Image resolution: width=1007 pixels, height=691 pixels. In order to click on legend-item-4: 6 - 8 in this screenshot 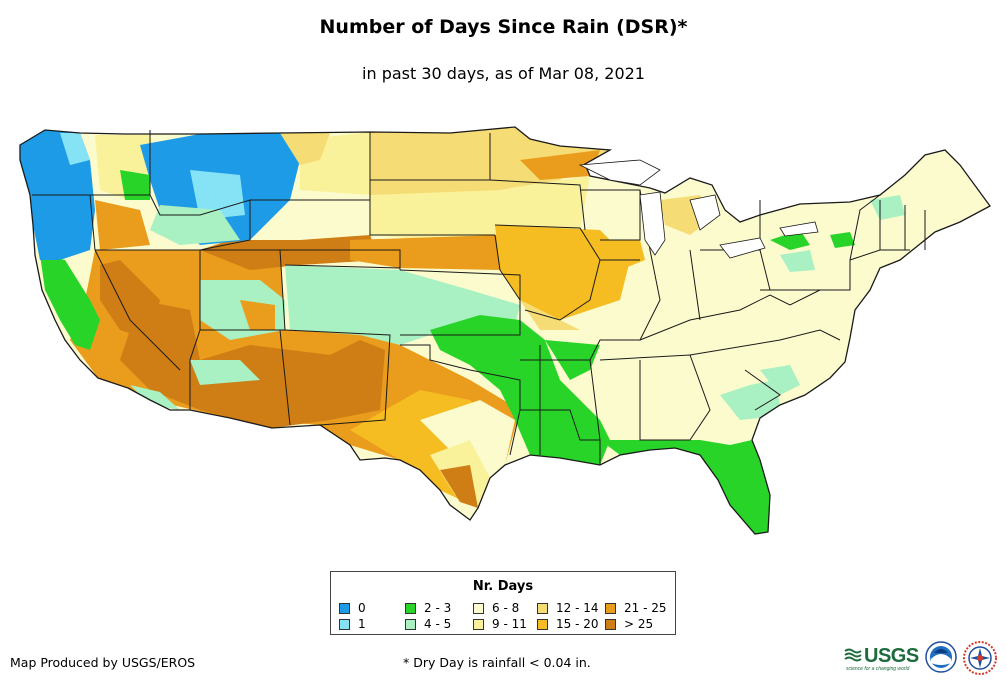, I will do `click(496, 608)`.